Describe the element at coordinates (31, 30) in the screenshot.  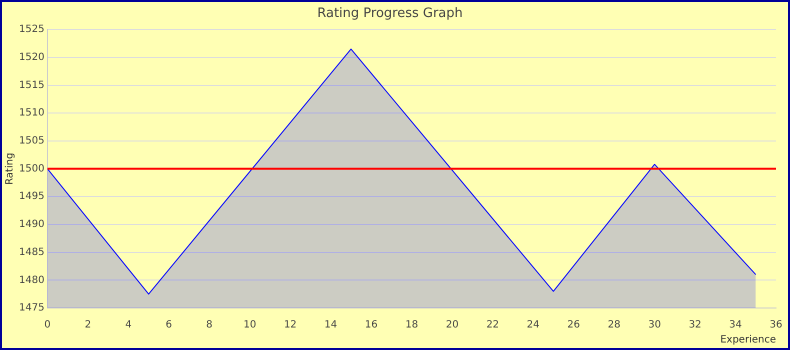
I see `y-tick-label: 1525` at that location.